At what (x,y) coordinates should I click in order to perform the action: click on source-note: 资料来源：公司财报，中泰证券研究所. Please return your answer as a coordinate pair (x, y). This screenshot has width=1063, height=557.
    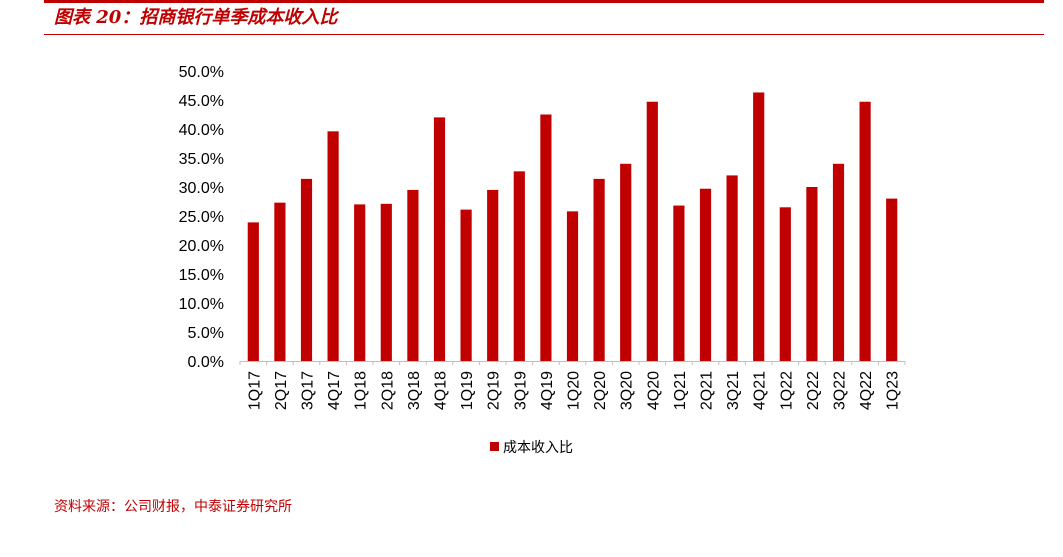
    Looking at the image, I should click on (173, 507).